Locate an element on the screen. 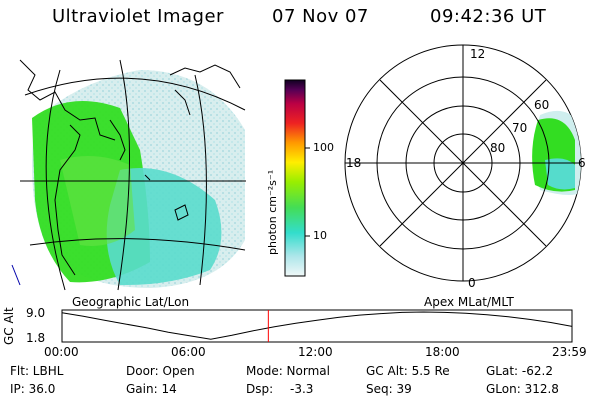 The width and height of the screenshot is (600, 400). polar-aurora-cyan is located at coordinates (560, 174).